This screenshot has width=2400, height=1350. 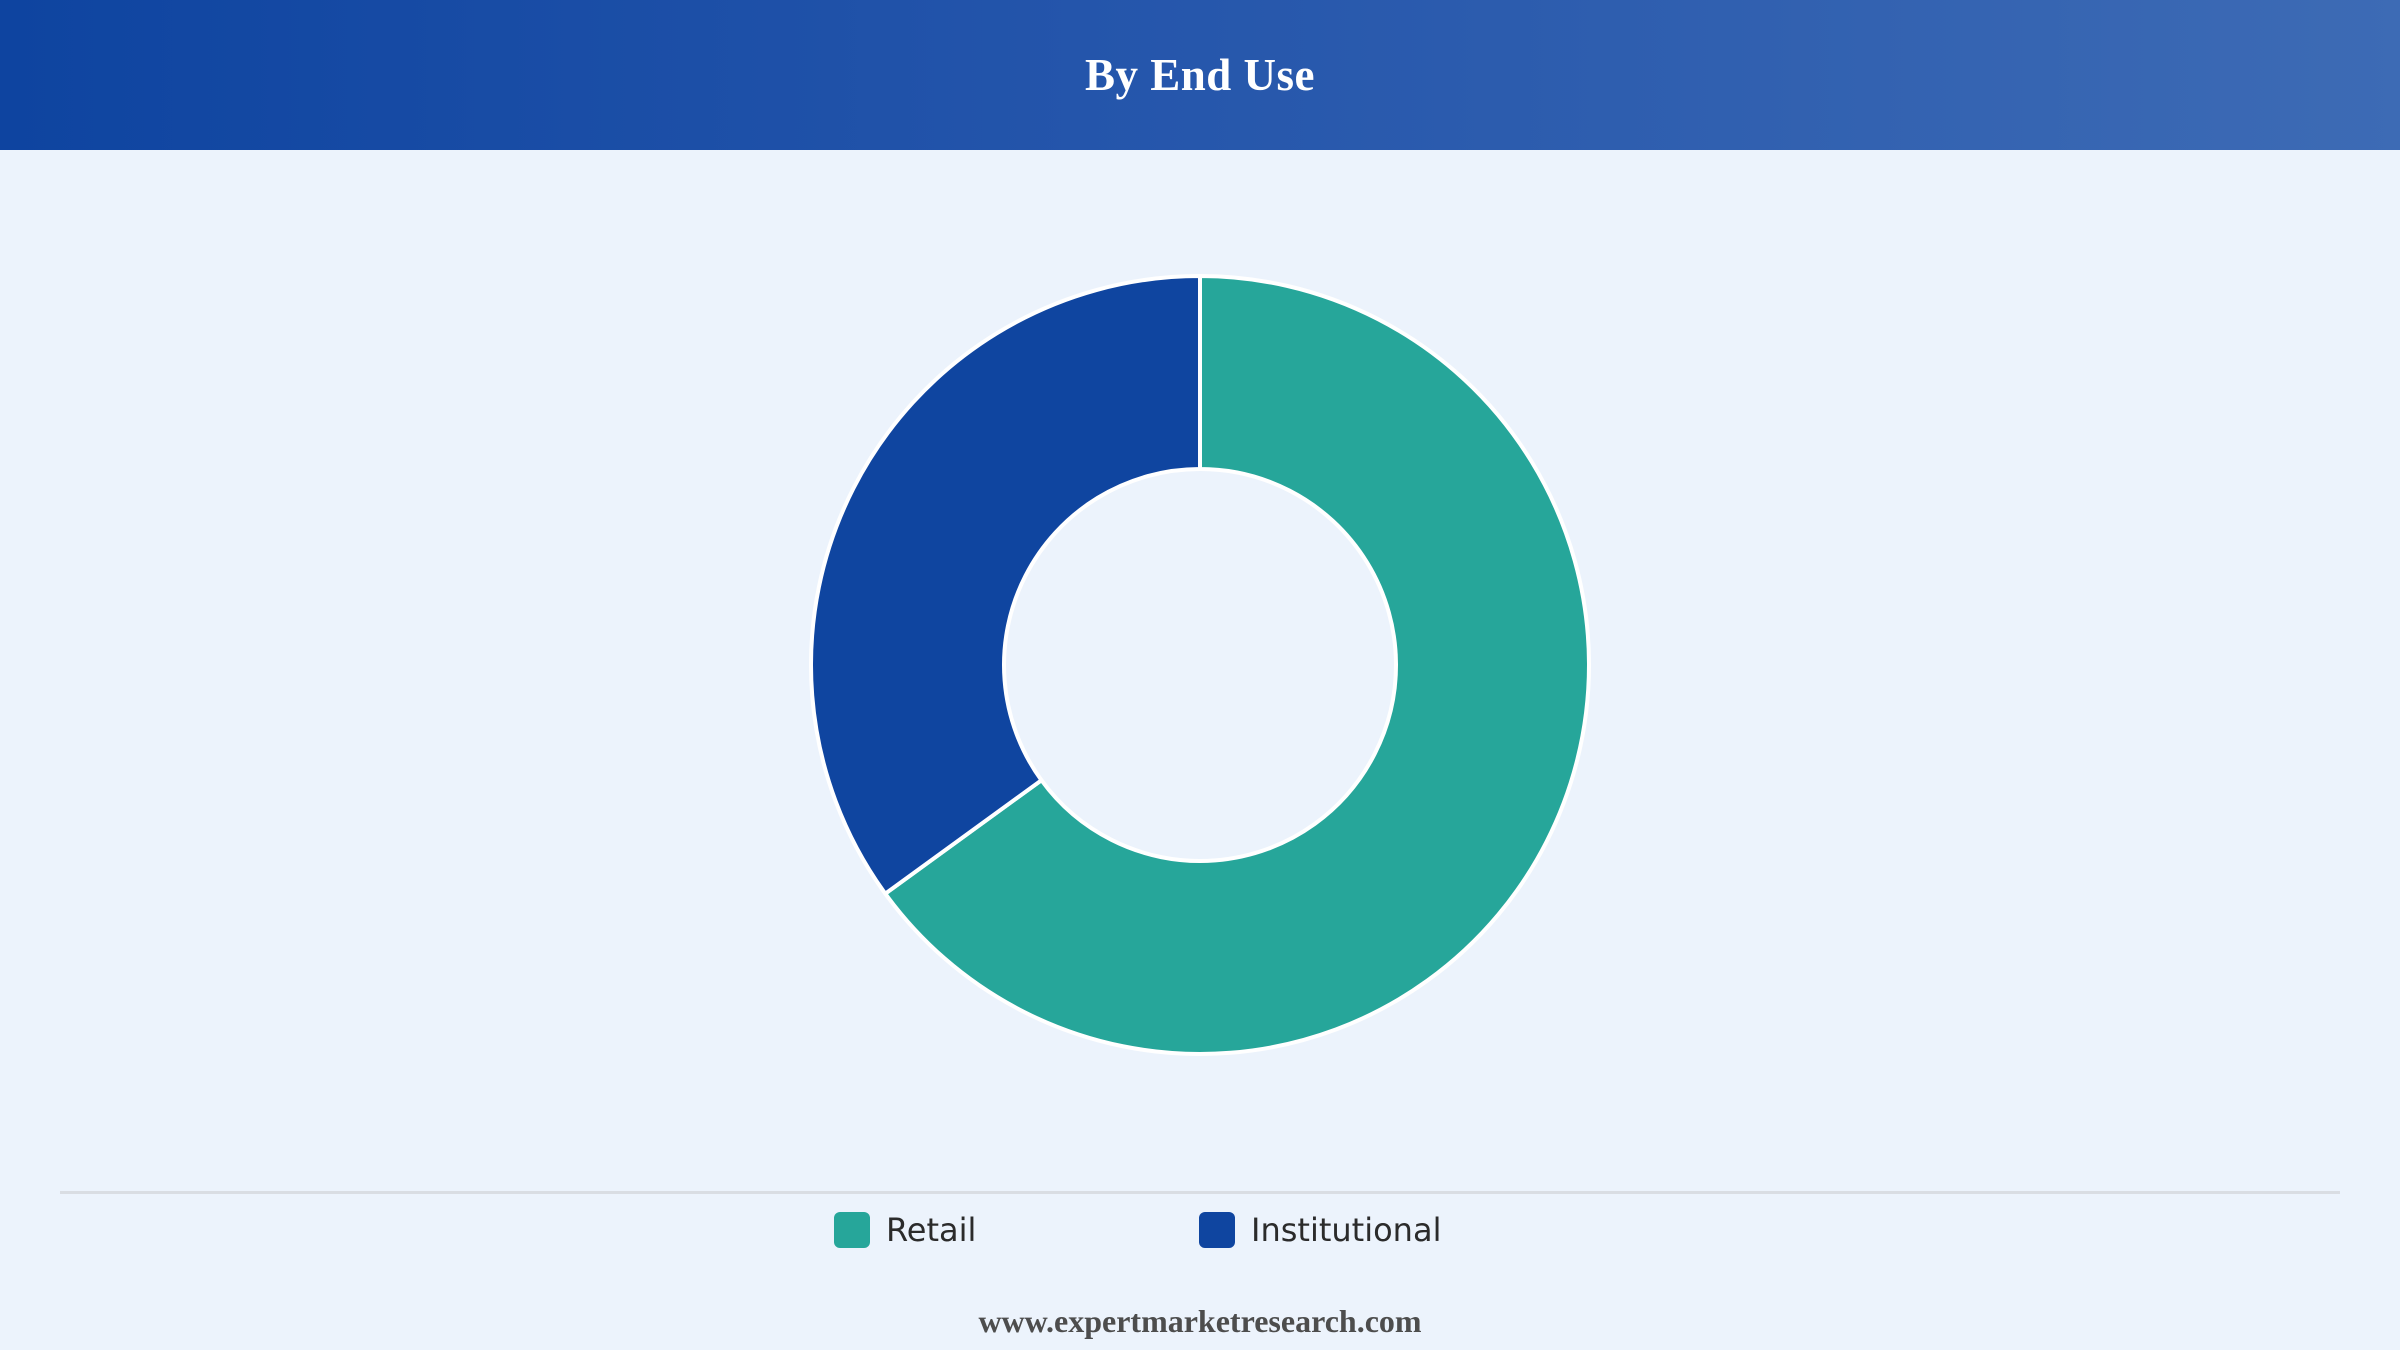 What do you see at coordinates (1346, 1229) in the screenshot?
I see `legend-label-institutional: Institutional` at bounding box center [1346, 1229].